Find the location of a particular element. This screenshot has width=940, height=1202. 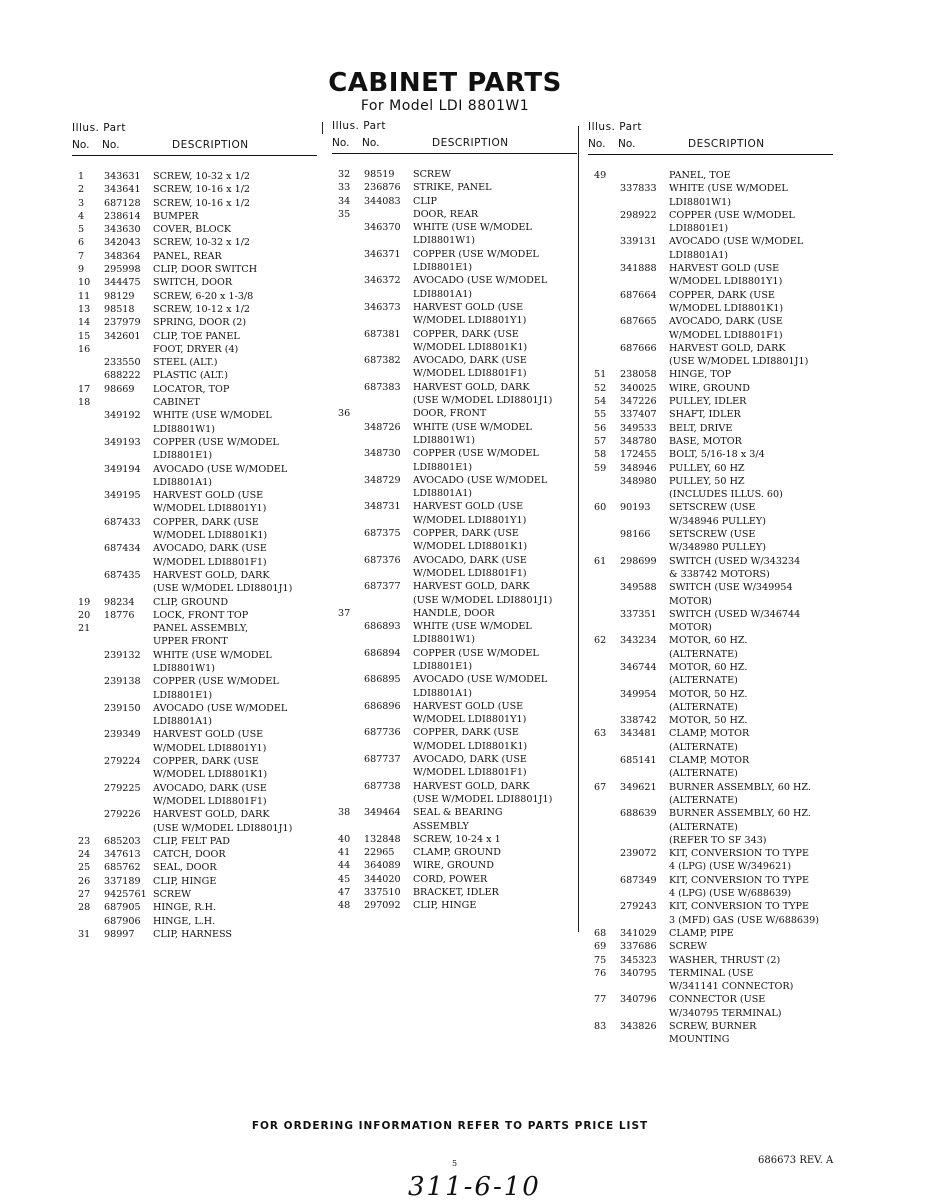

part-number: 349588 is located at coordinates (638, 588).